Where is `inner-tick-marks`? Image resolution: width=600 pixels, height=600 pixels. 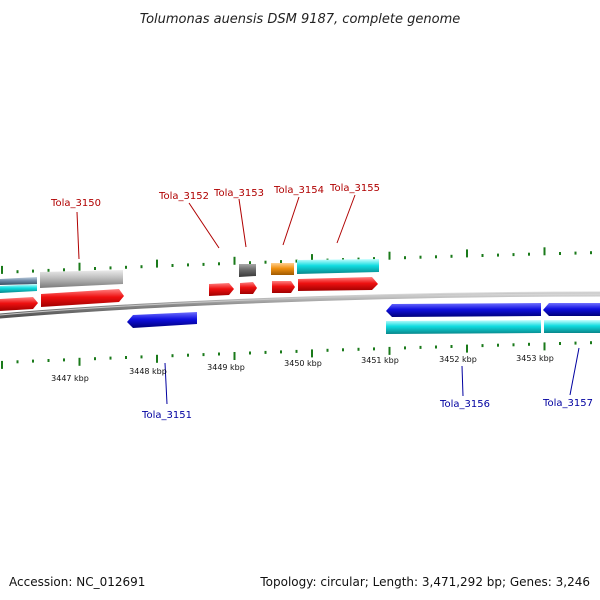
inner-tick-marks is located at coordinates (296, 355).